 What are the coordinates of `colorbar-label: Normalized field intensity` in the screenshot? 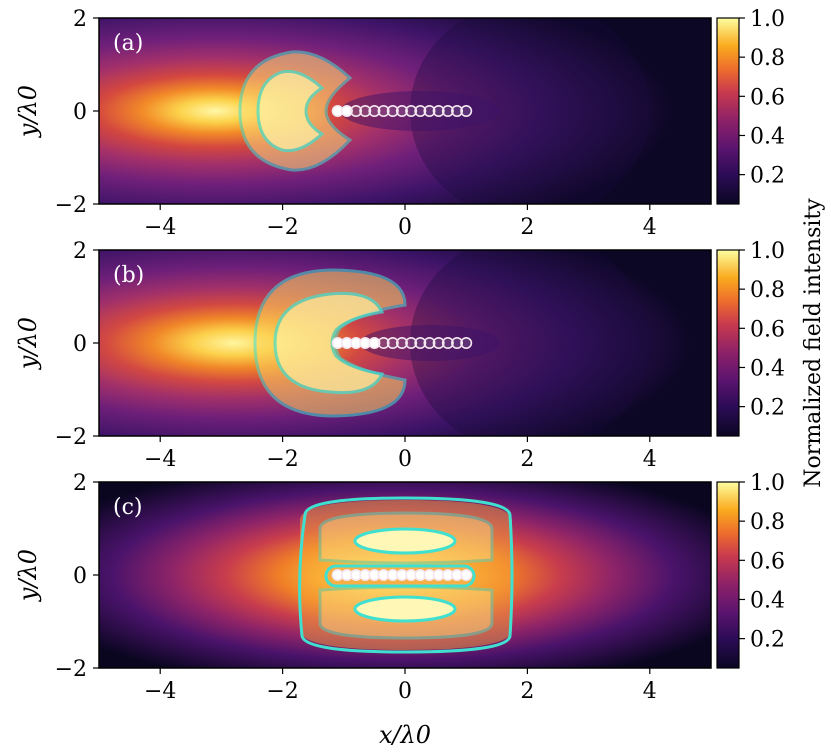 It's located at (813, 343).